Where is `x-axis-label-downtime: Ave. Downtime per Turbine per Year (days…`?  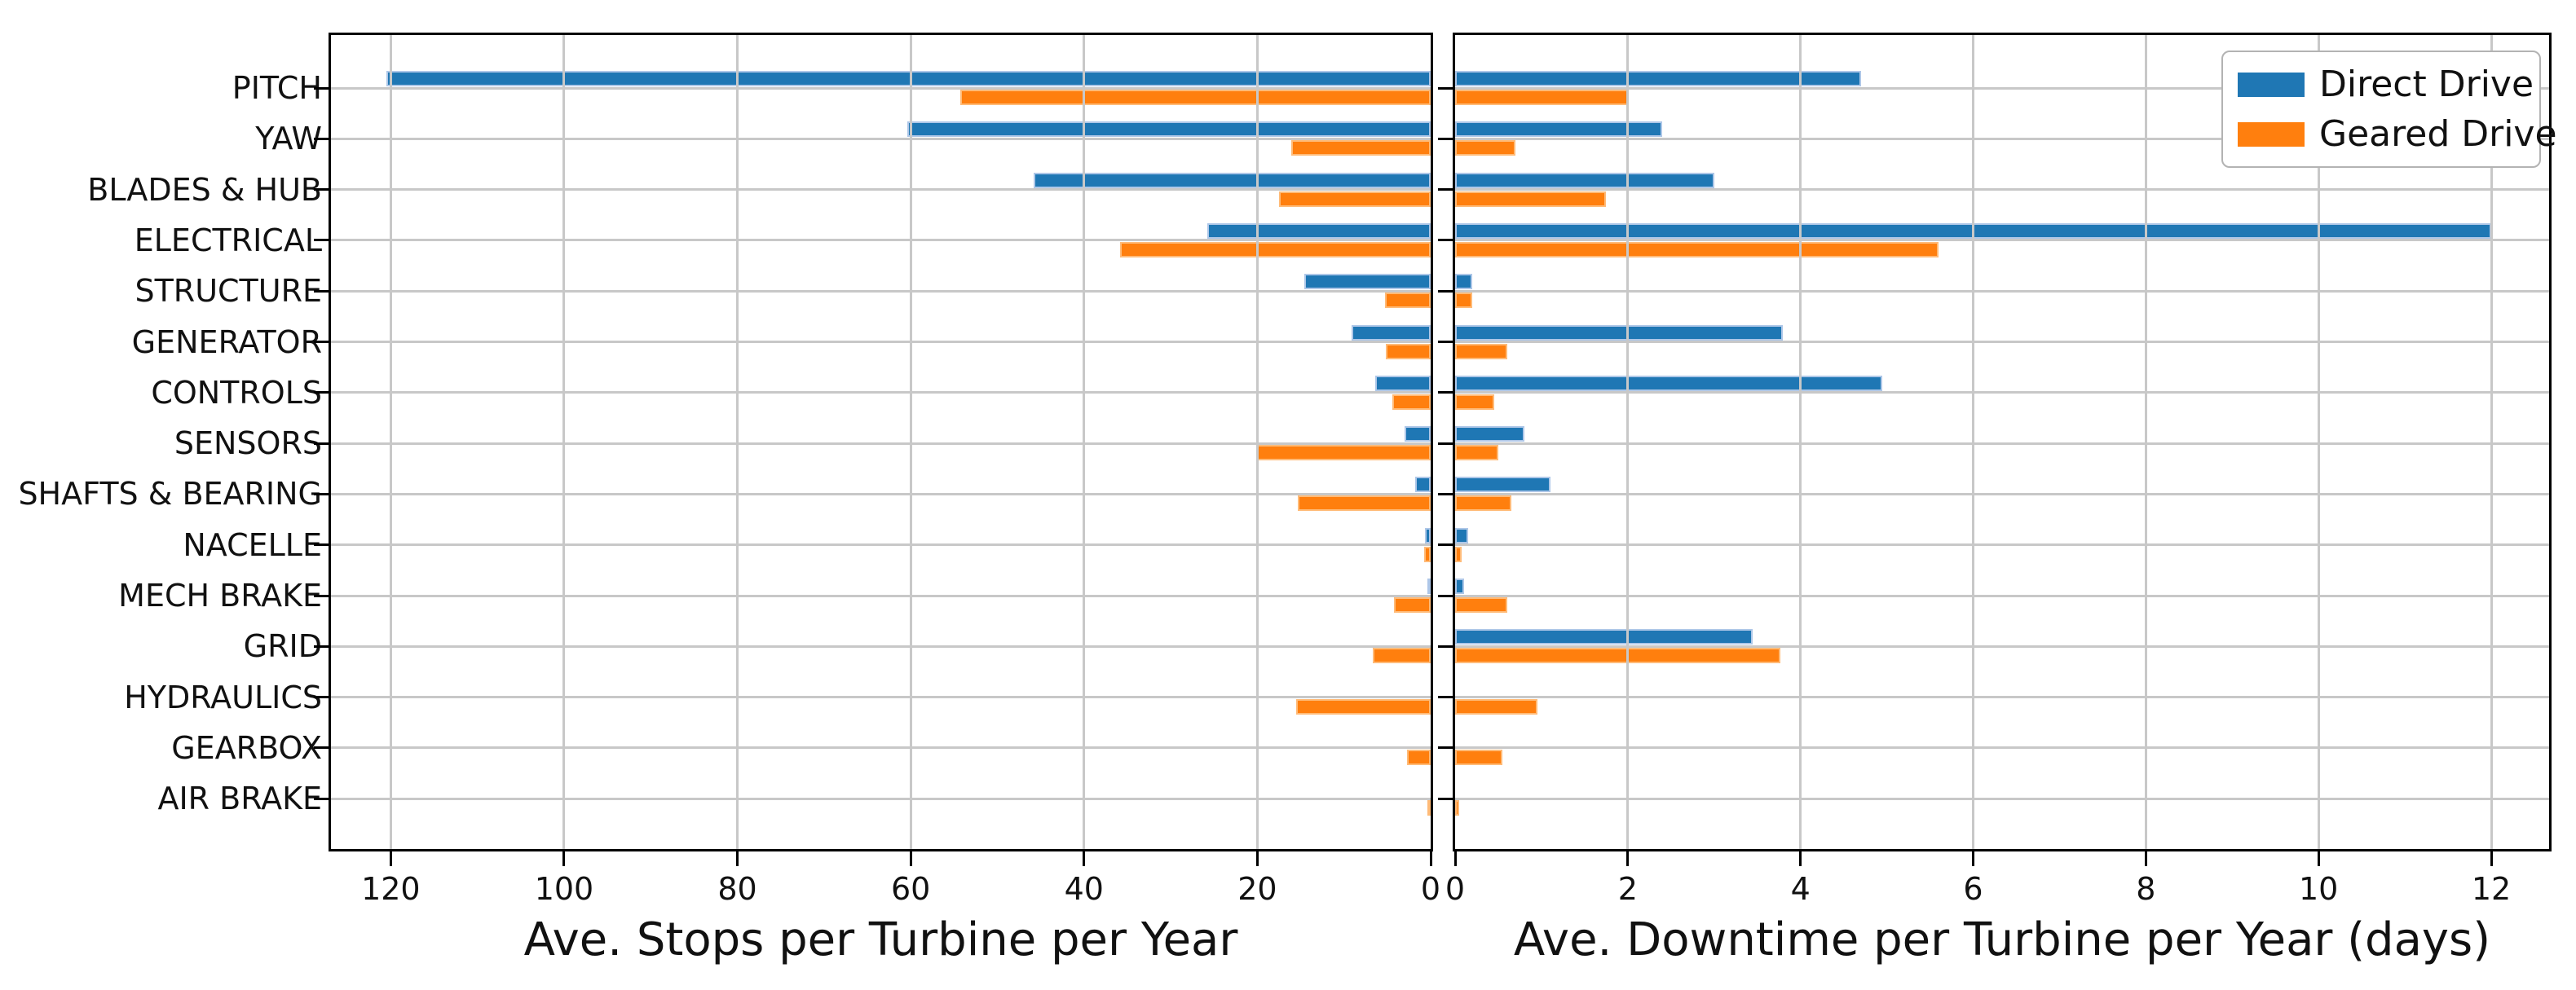 x-axis-label-downtime: Ave. Downtime per Turbine per Year (days… is located at coordinates (2002, 939).